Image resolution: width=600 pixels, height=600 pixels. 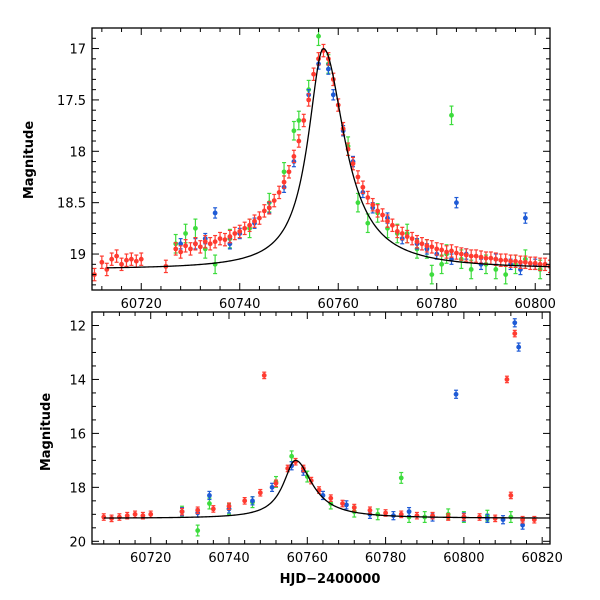 What do you see at coordinates (385, 558) in the screenshot?
I see `bottom-x-tick-label: 60780` at bounding box center [385, 558].